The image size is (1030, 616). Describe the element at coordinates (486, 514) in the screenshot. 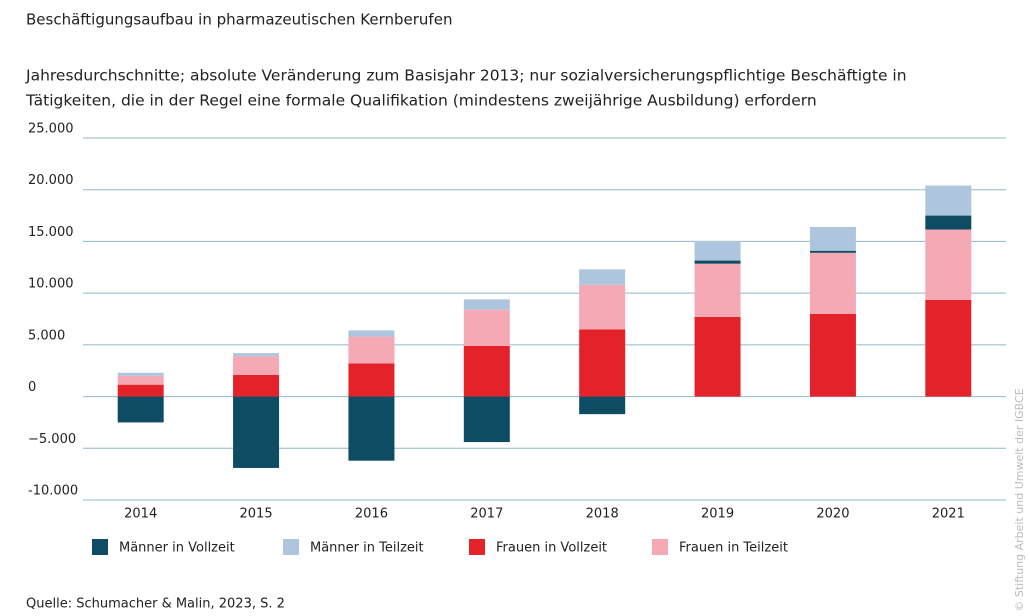

I see `x-tick-label: 2017` at that location.